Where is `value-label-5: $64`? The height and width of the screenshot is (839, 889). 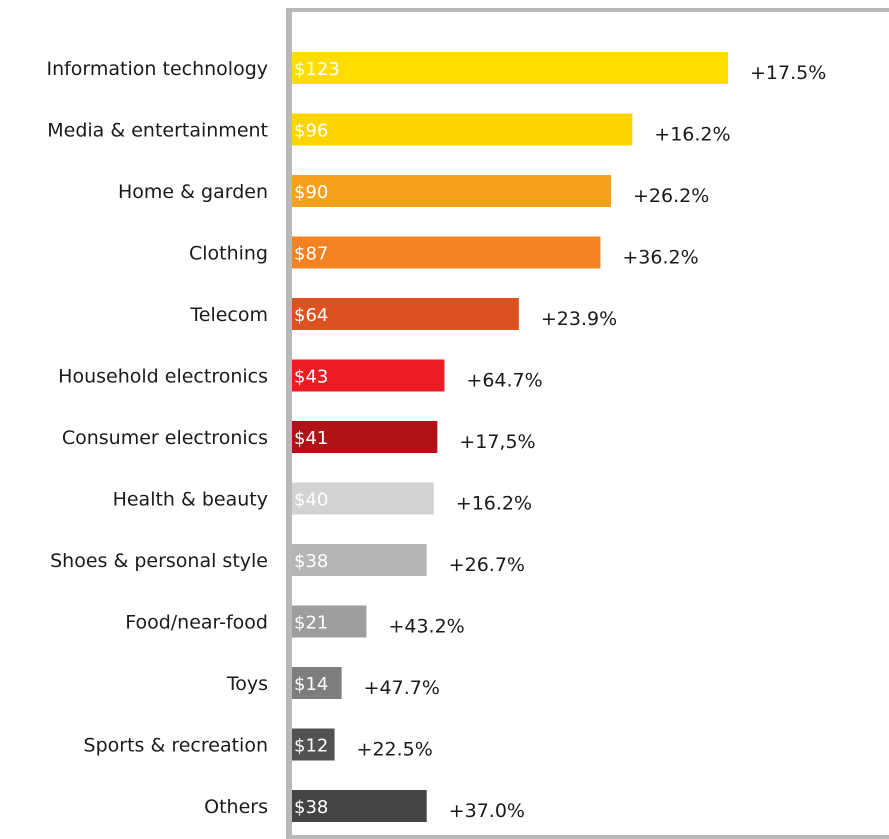
value-label-5: $64 is located at coordinates (311, 315).